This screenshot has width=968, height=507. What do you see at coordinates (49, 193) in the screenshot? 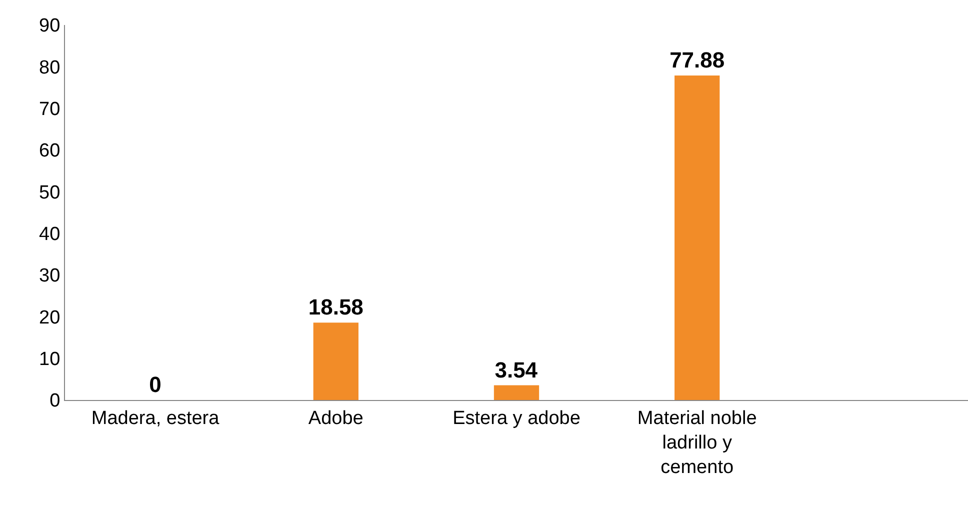
I see `y-tick-label: 50` at bounding box center [49, 193].